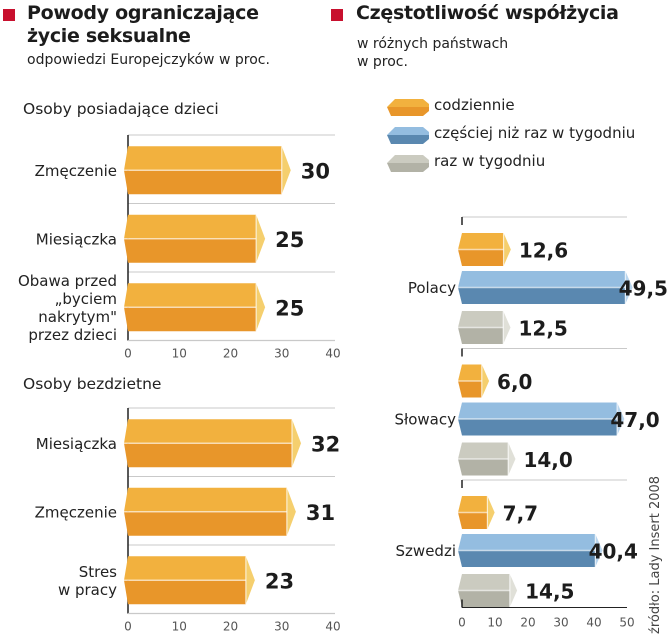 This screenshot has height=643, width=668. What do you see at coordinates (538, 410) in the screenshot?
I see `bar-more_than_weekly-1-top` at bounding box center [538, 410].